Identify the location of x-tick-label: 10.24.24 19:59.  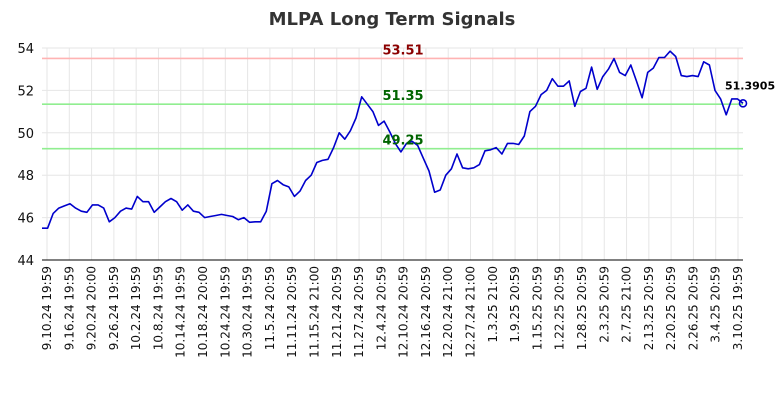
(225, 312).